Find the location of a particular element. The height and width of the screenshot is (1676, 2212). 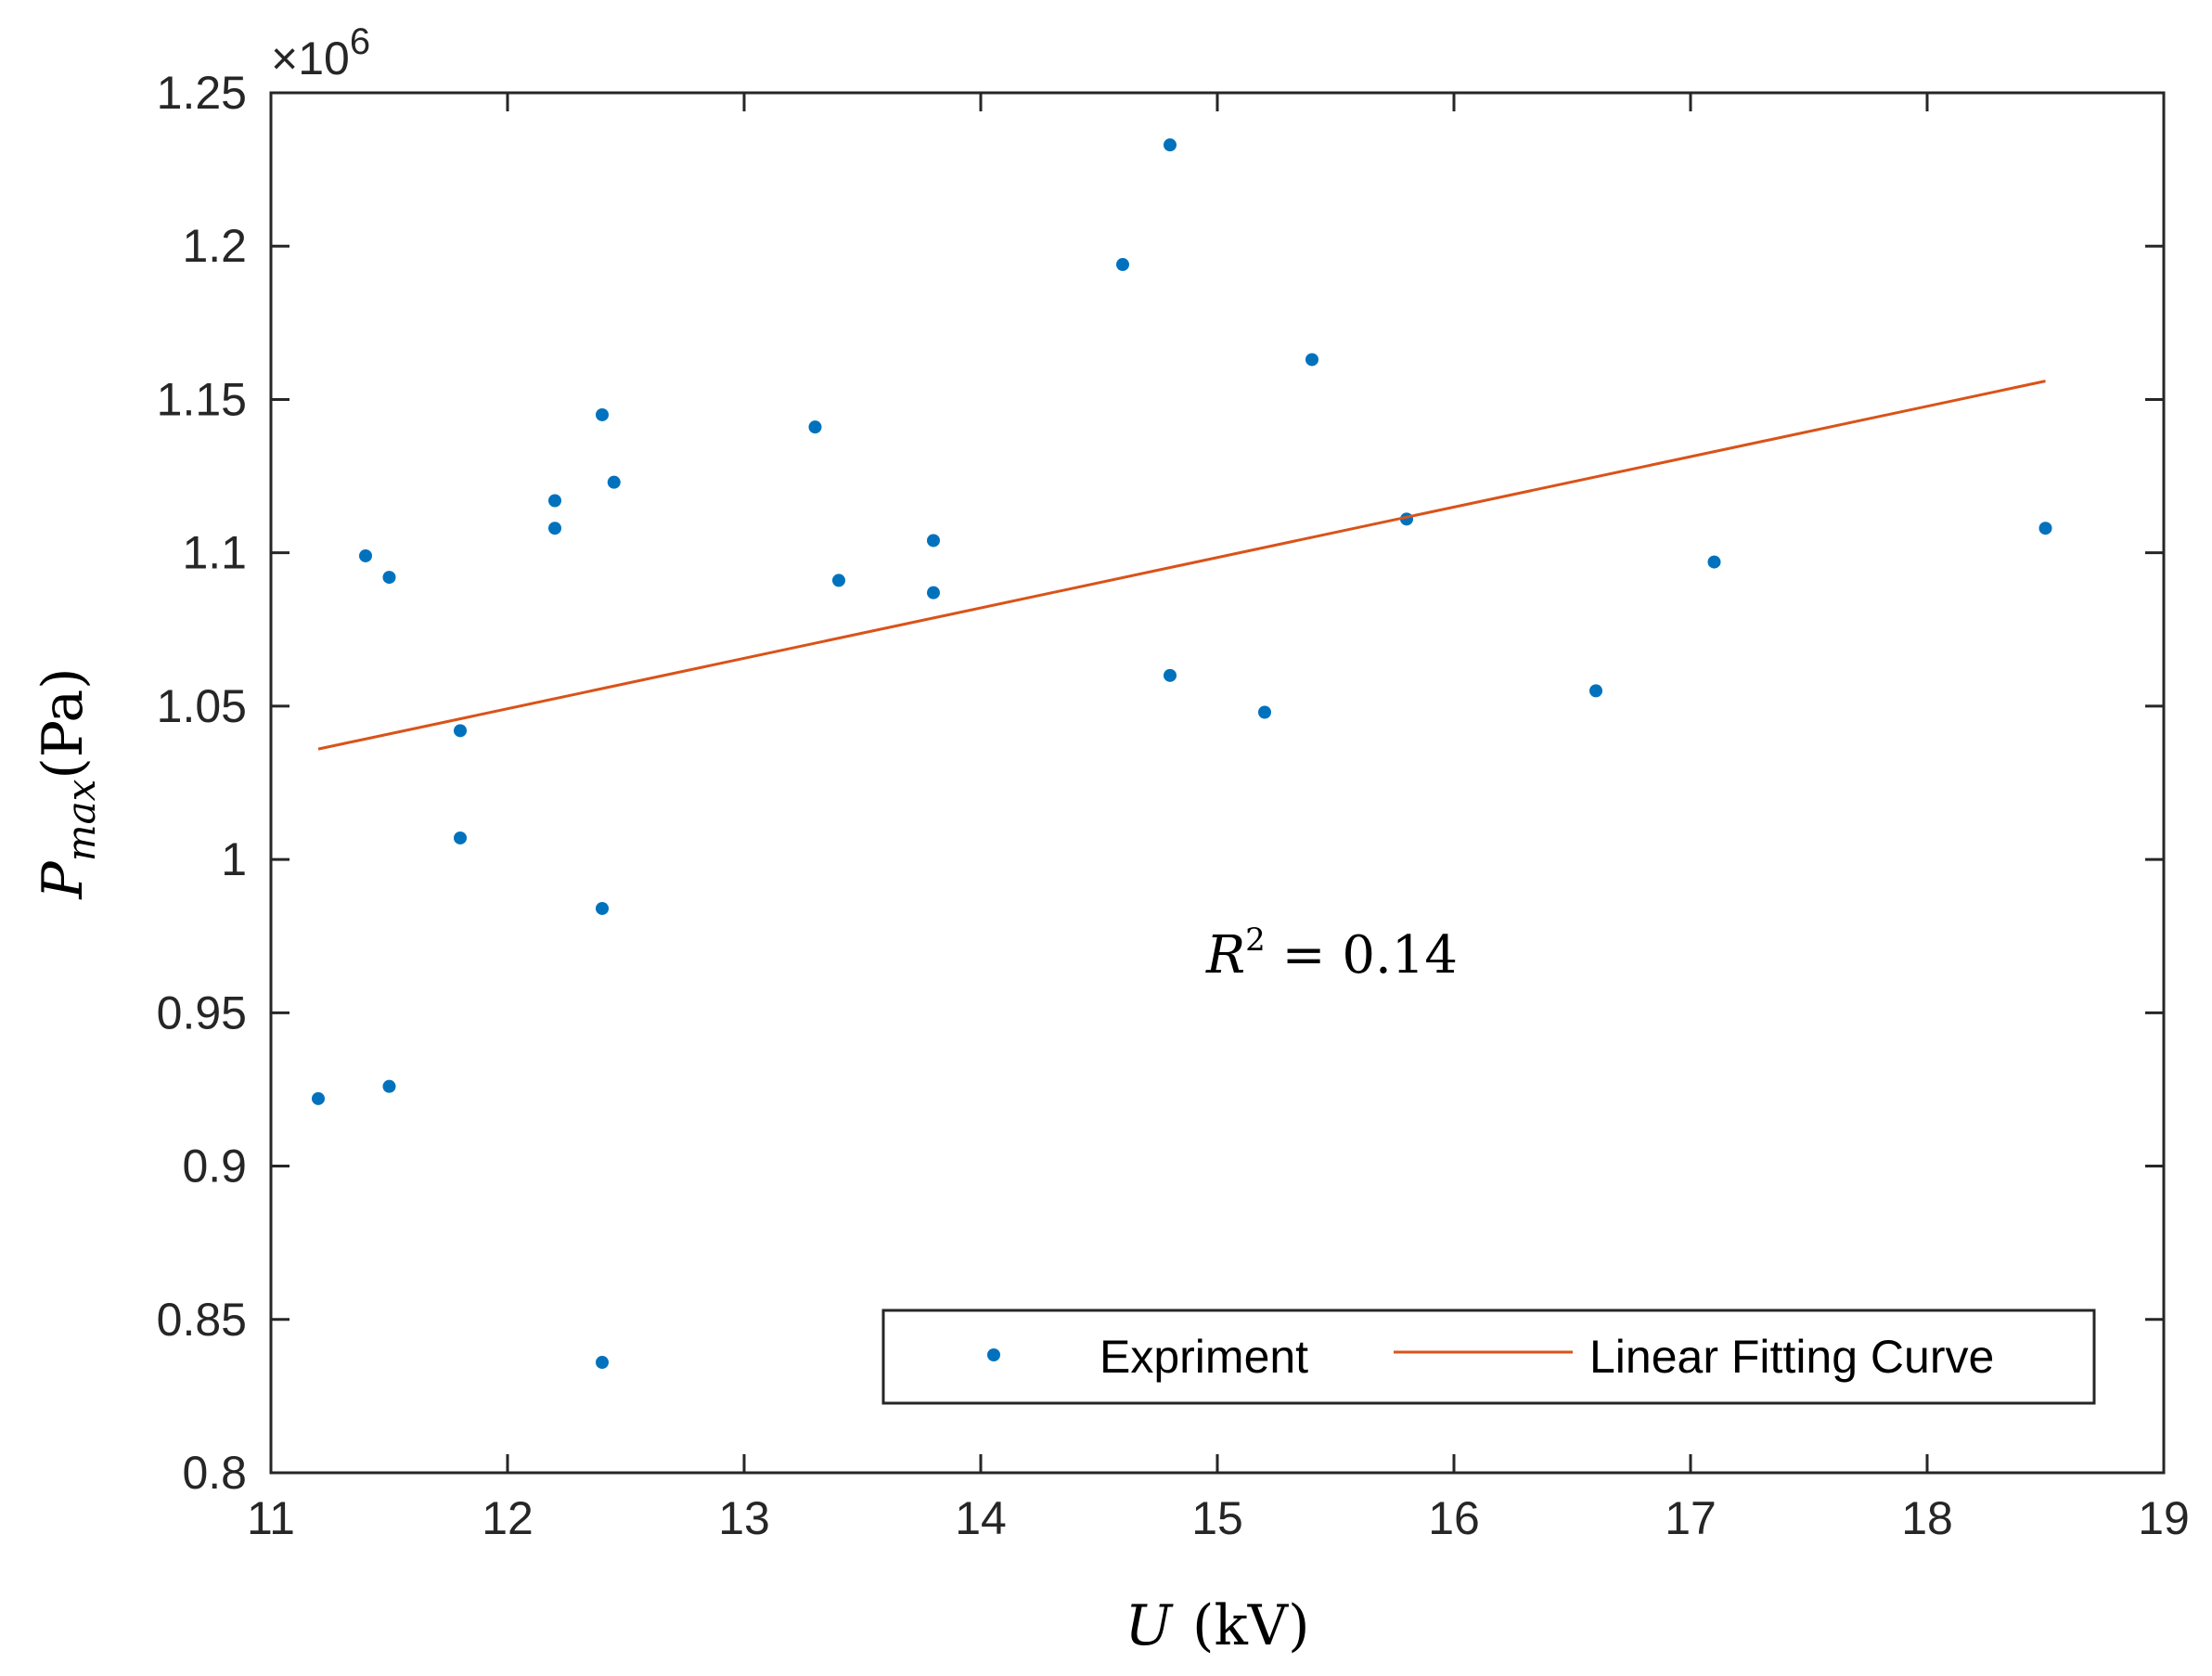

y-tick-label: 1 is located at coordinates (234, 859).